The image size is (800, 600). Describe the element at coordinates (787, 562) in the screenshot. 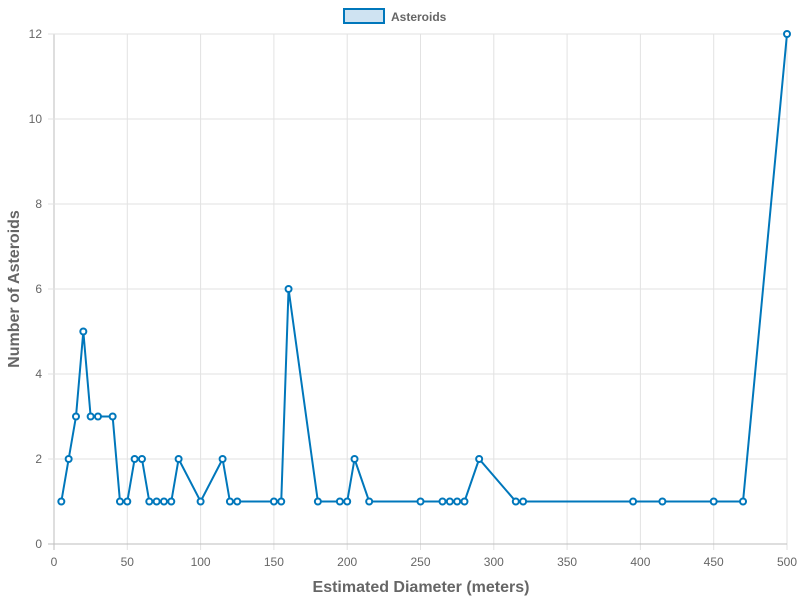

I see `x-tick-label: 500` at that location.